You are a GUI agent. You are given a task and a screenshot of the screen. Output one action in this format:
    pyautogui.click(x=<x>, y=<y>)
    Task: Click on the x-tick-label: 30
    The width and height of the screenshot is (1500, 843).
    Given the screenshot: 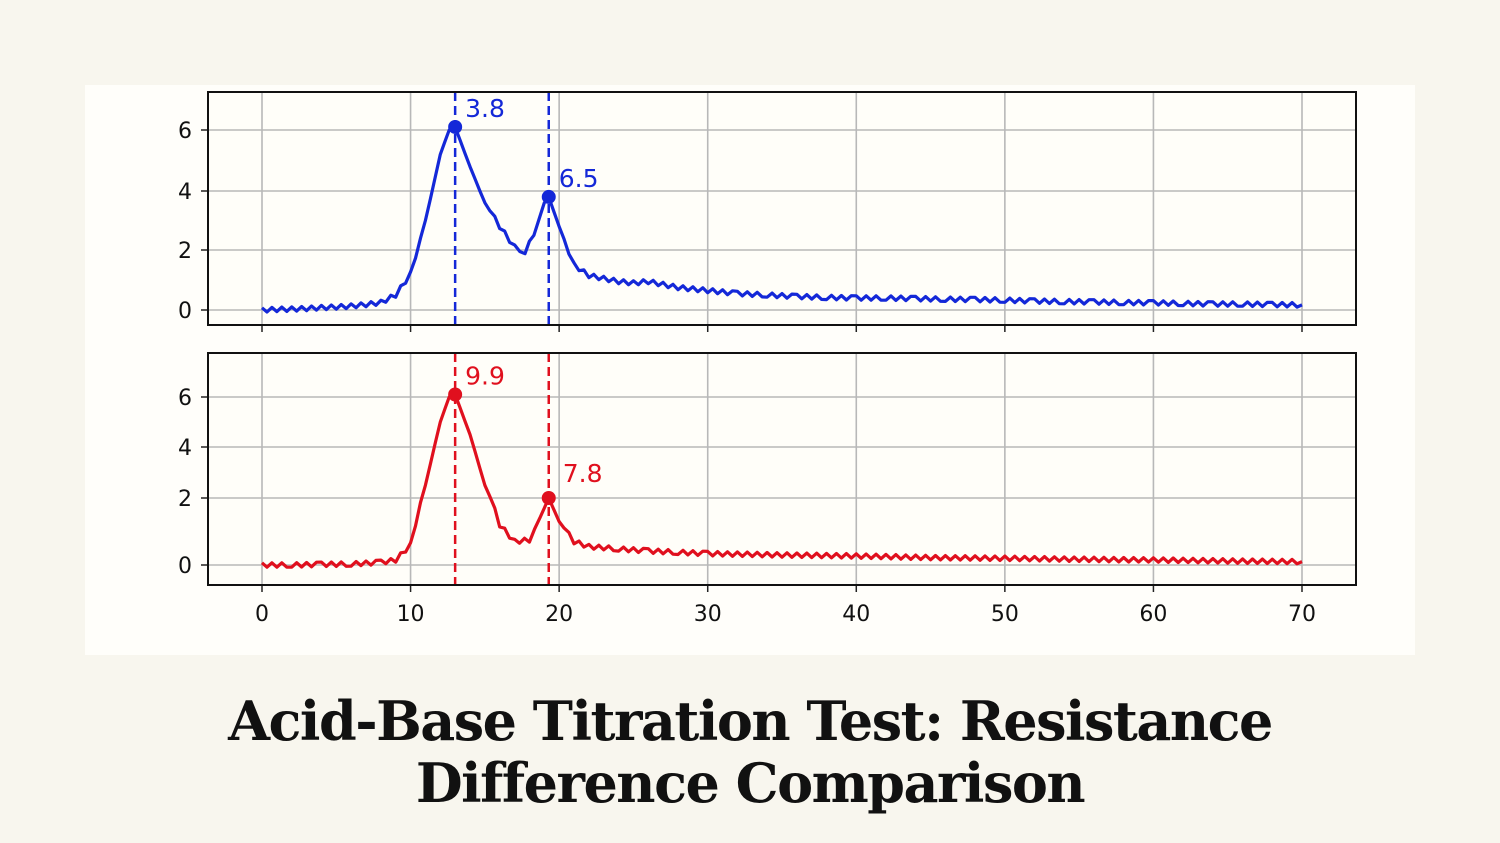 What is the action you would take?
    pyautogui.click(x=708, y=614)
    